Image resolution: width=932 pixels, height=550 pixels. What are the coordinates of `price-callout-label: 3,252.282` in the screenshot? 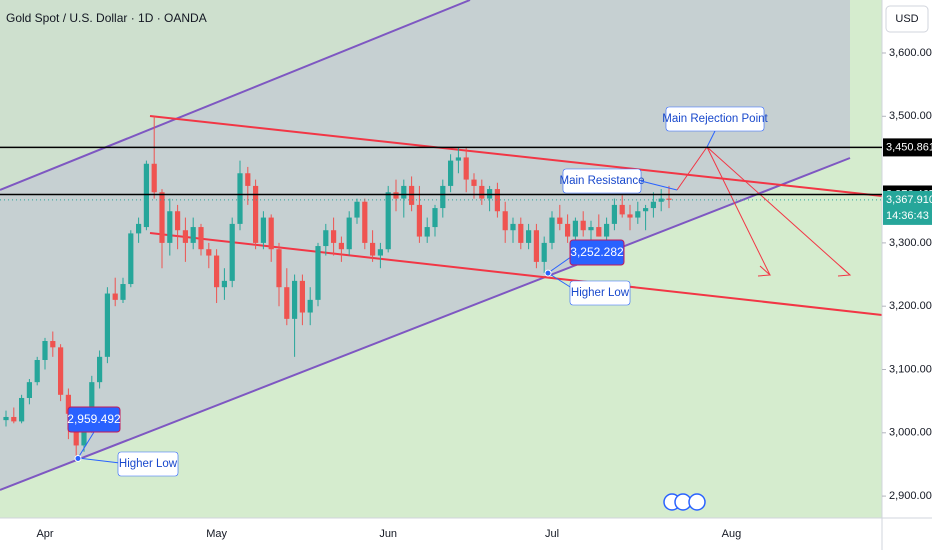 It's located at (597, 252).